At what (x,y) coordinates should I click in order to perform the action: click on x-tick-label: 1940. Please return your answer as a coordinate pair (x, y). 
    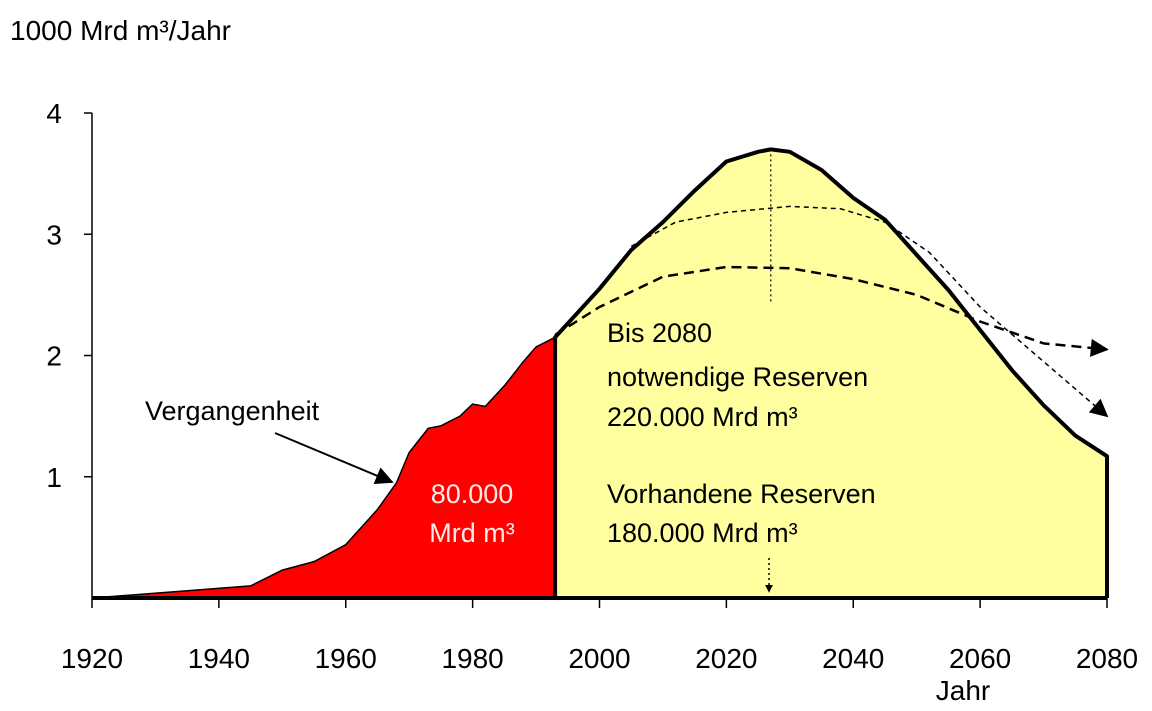
    Looking at the image, I should click on (219, 658).